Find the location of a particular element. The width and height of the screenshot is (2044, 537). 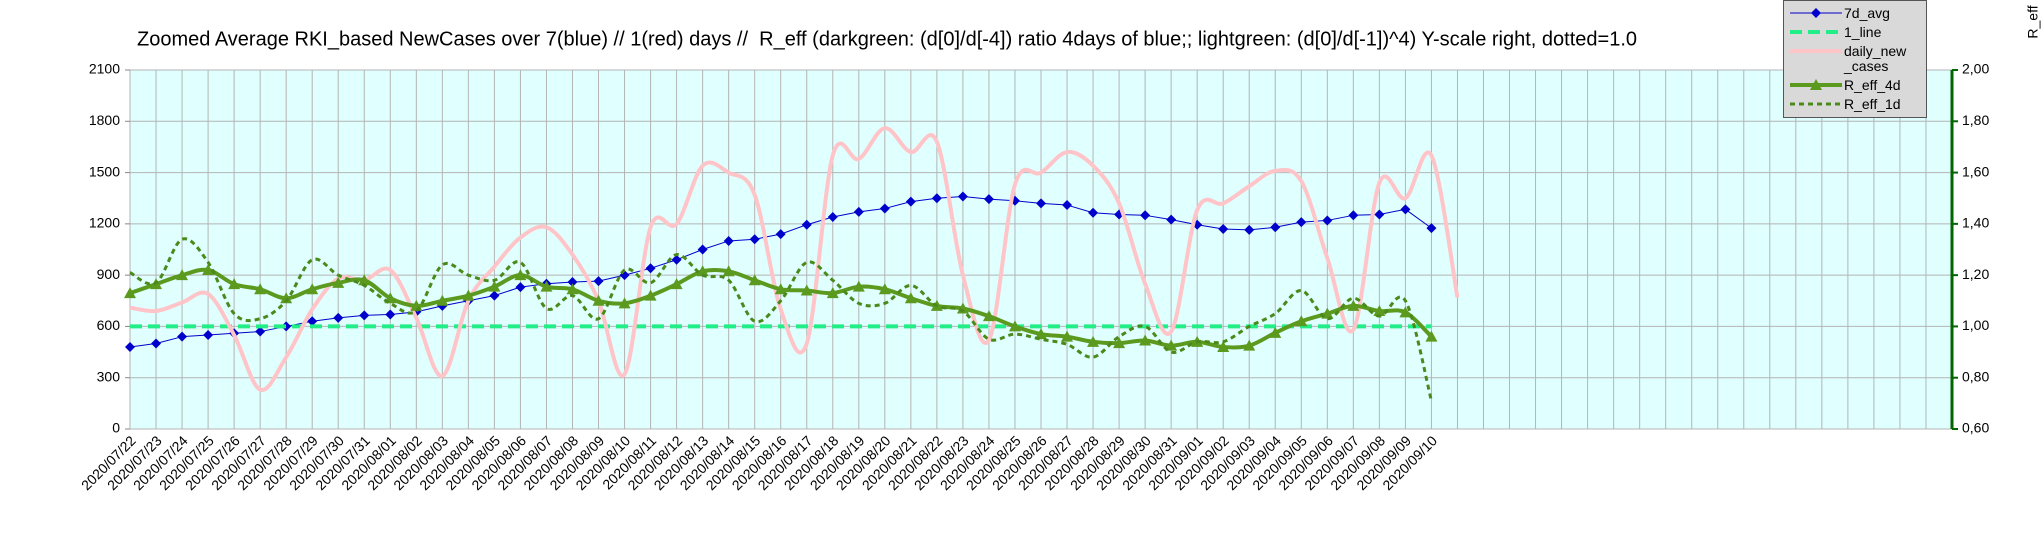

y-tick-label: 1200 is located at coordinates (104, 223).